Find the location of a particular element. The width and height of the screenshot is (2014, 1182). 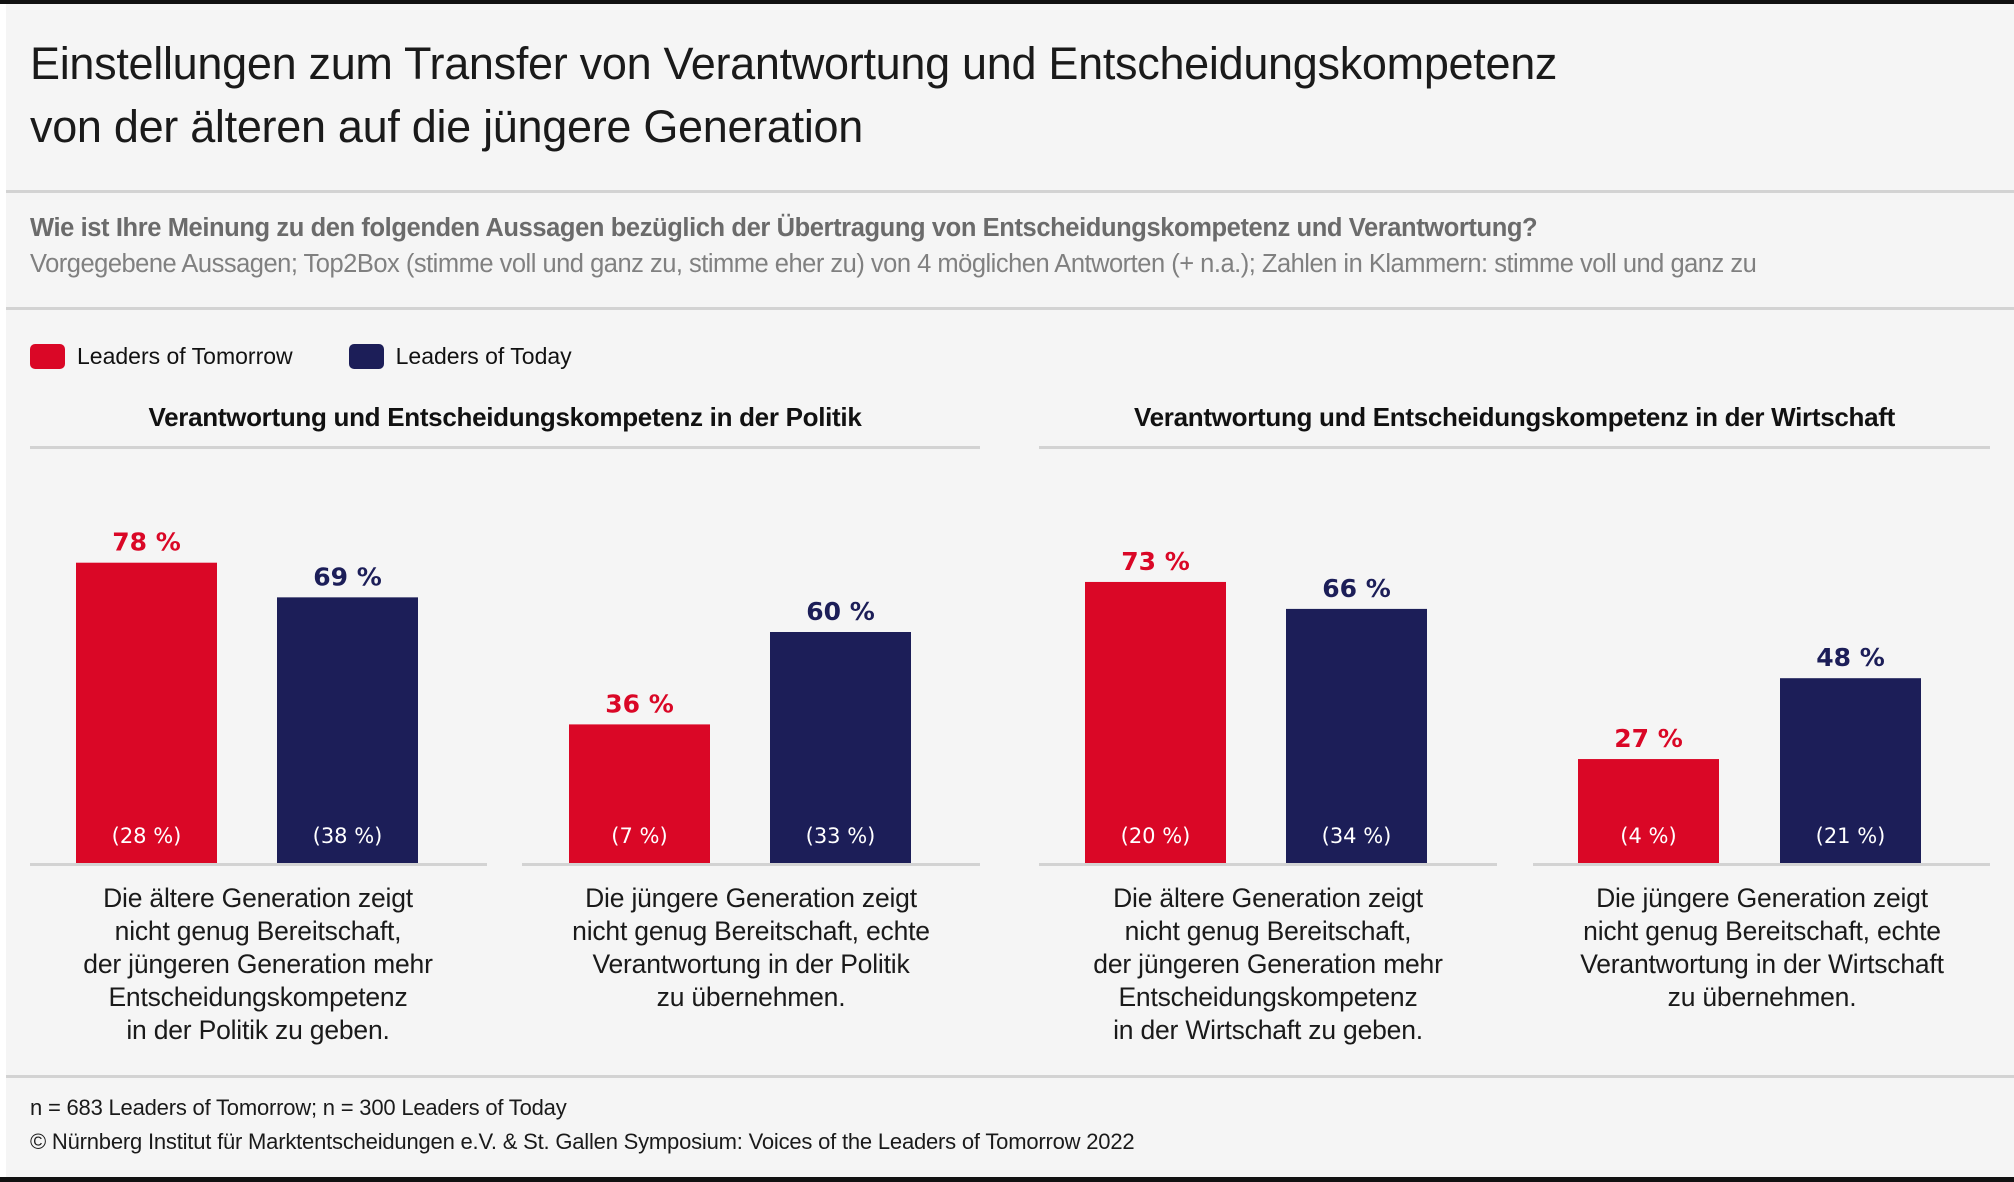

legend-item-tomorrow: Leaders of Tomorrow is located at coordinates (161, 356).